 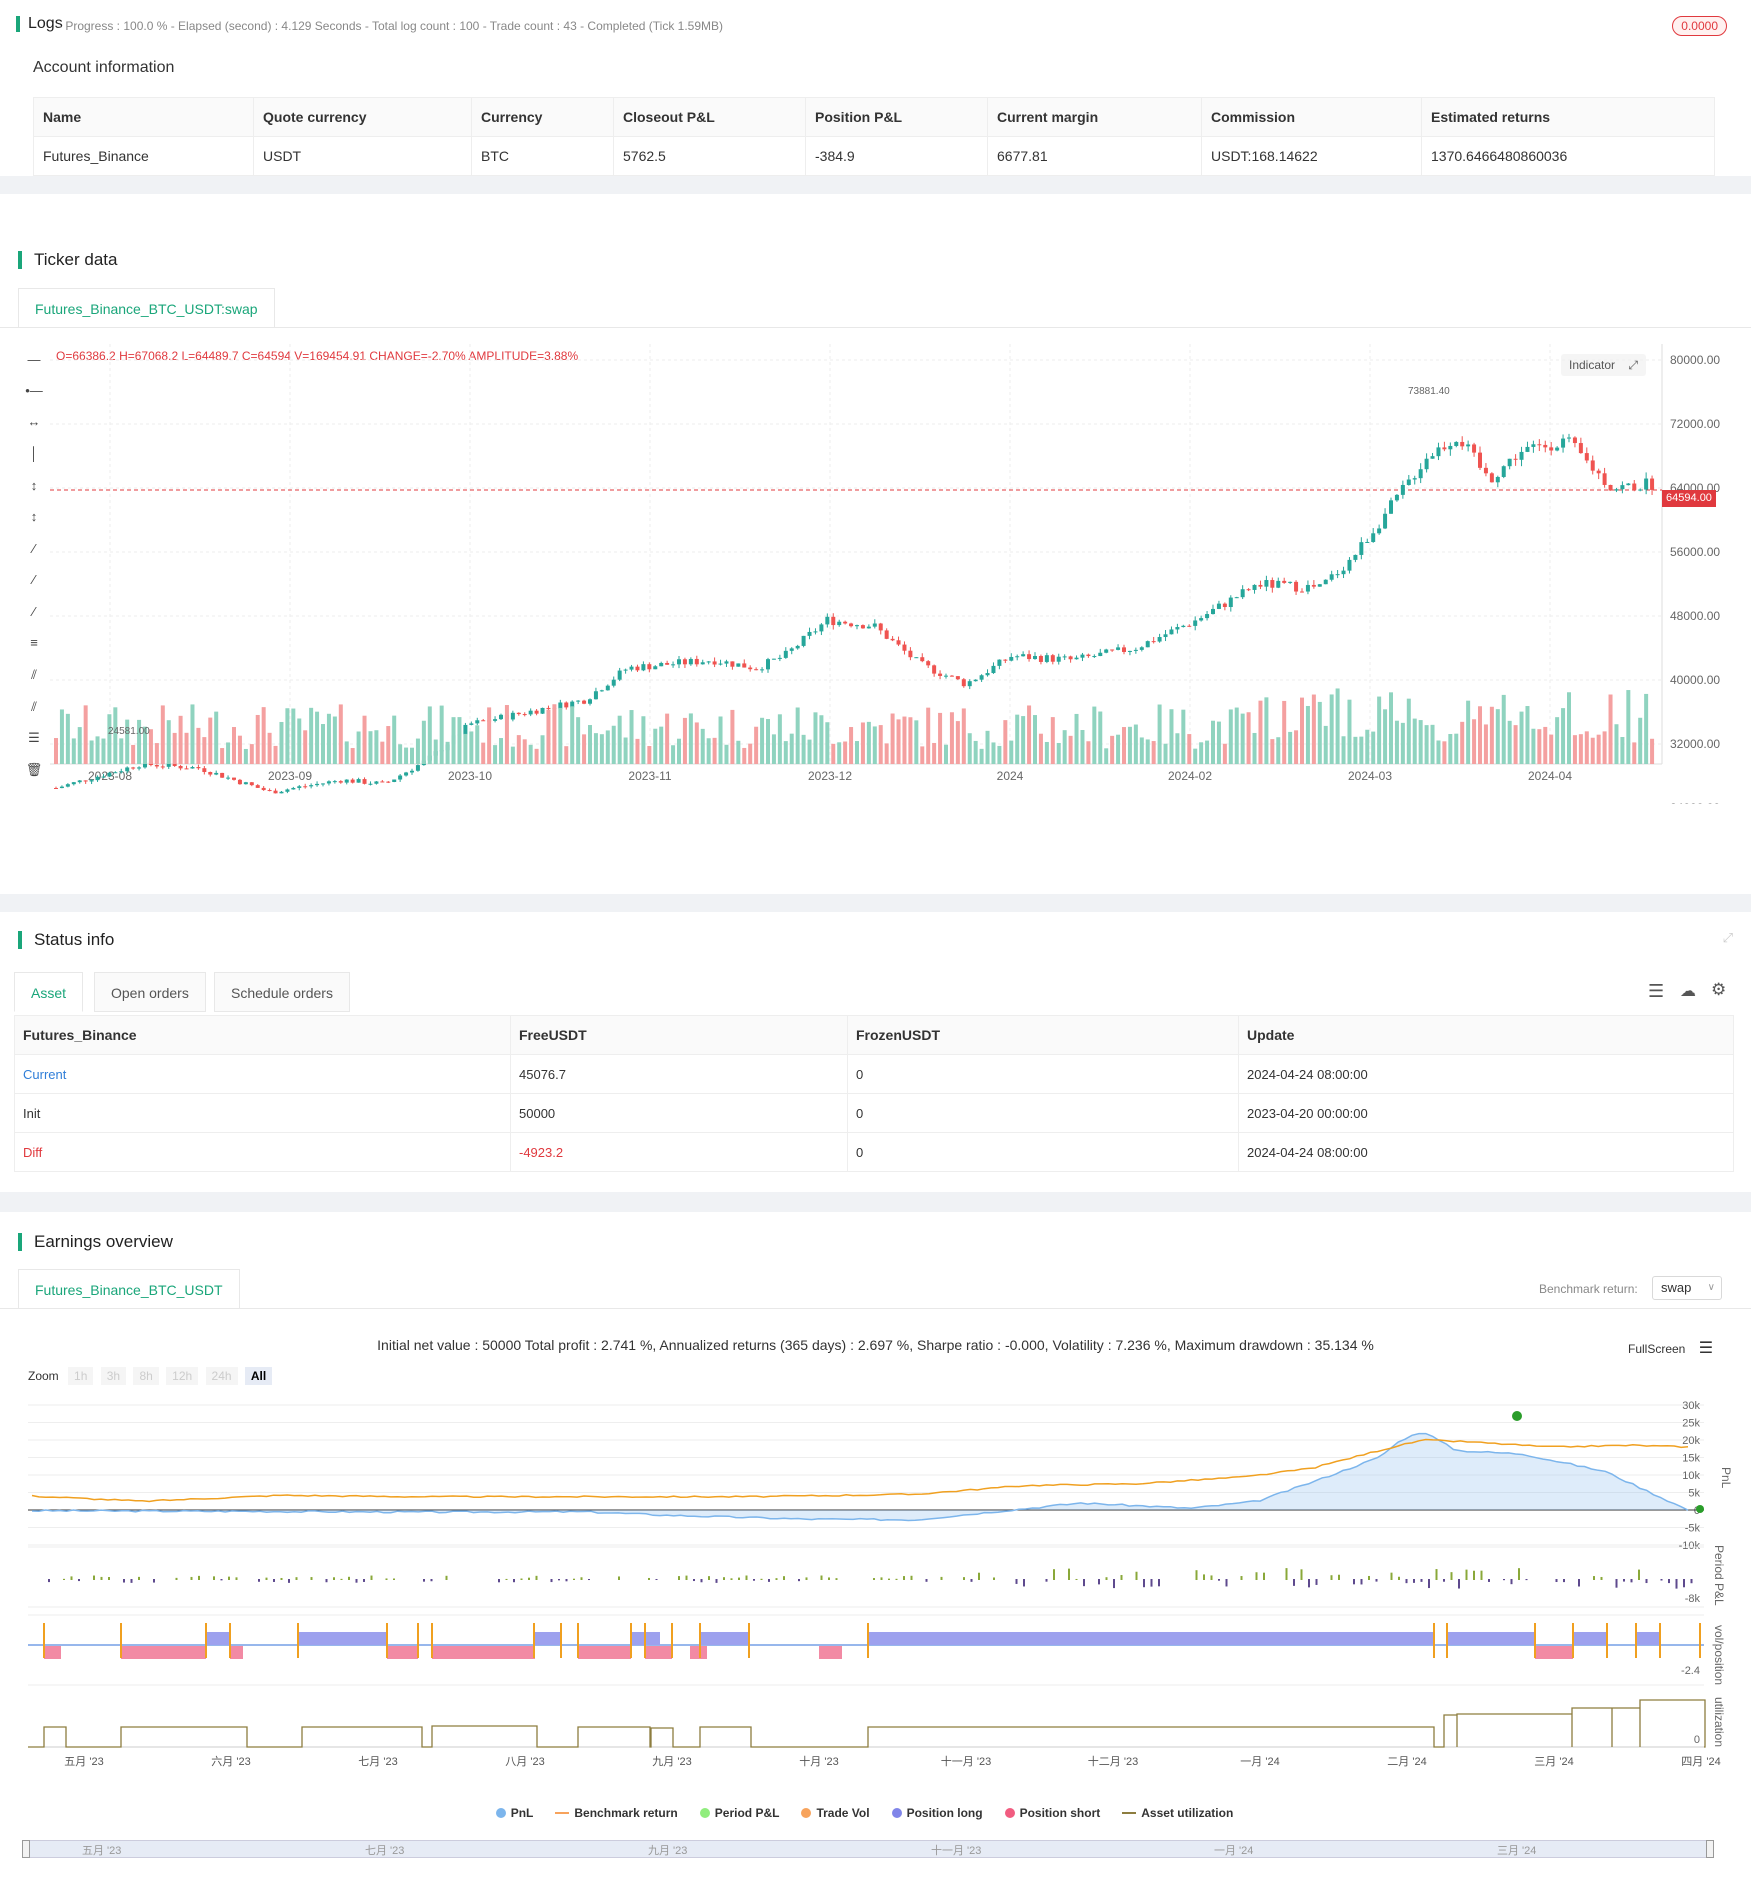 I want to click on benchmark-select: swap ∨, so click(x=1687, y=1288).